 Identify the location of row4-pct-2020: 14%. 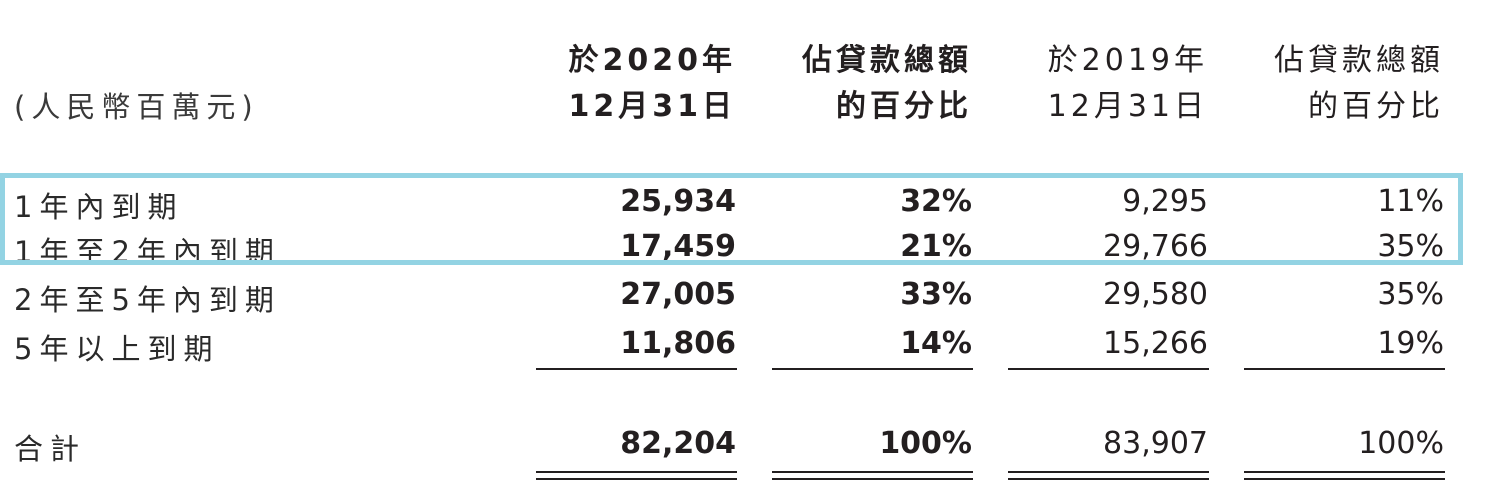
(936, 343).